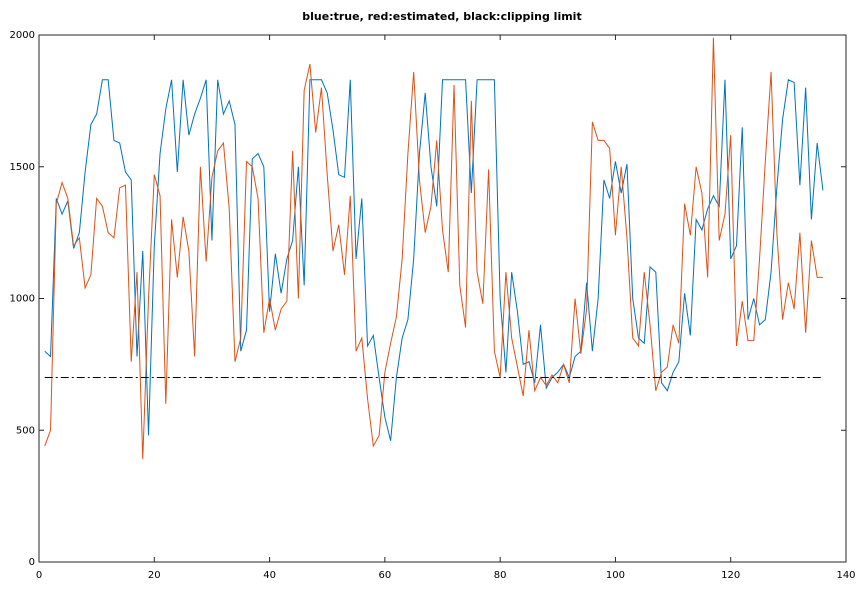  I want to click on x-tick-label: 120, so click(730, 575).